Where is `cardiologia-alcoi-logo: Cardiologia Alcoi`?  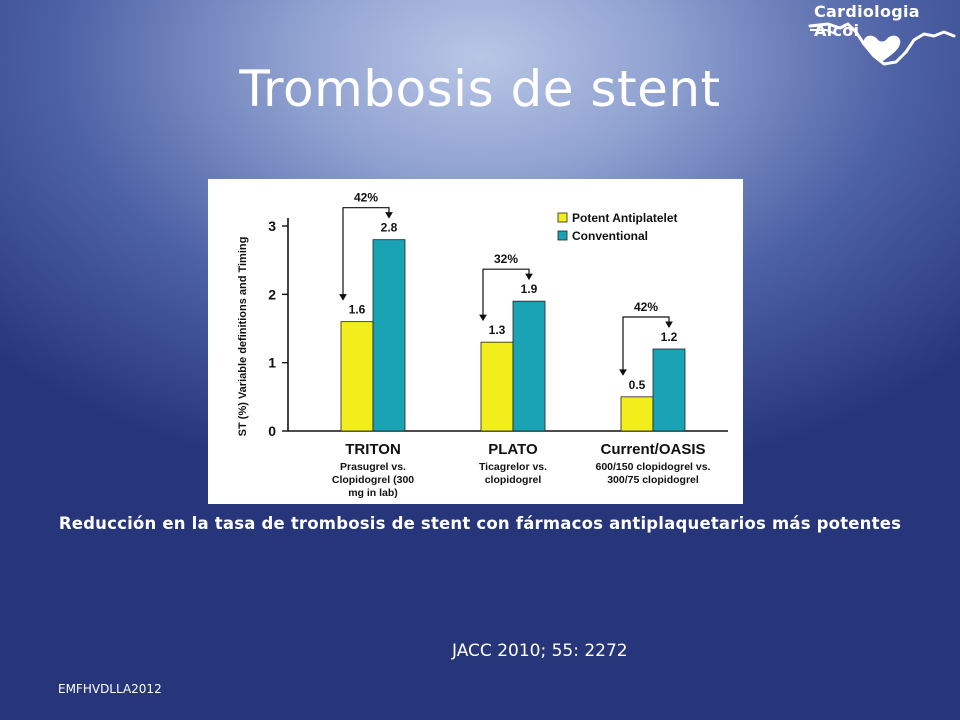
cardiologia-alcoi-logo: Cardiologia Alcoi is located at coordinates (882, 36).